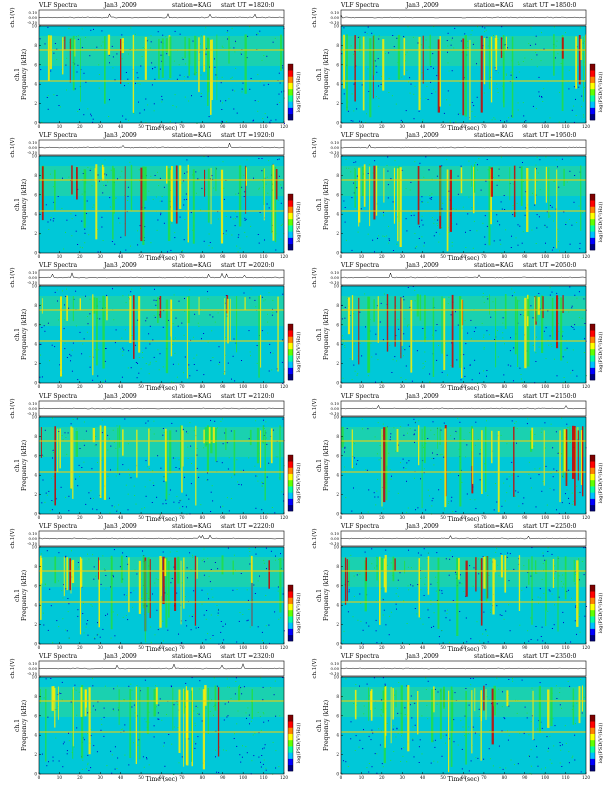  What do you see at coordinates (264, 256) in the screenshot?
I see `x-tick-label: 110` at bounding box center [264, 256].